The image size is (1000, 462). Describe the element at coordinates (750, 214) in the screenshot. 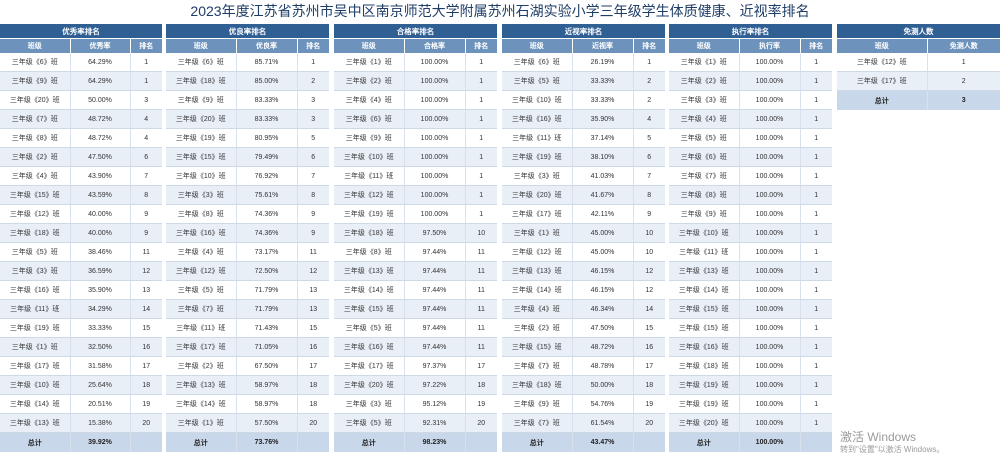

I see `table-row: 三年级《9》班 100.00% 1` at that location.